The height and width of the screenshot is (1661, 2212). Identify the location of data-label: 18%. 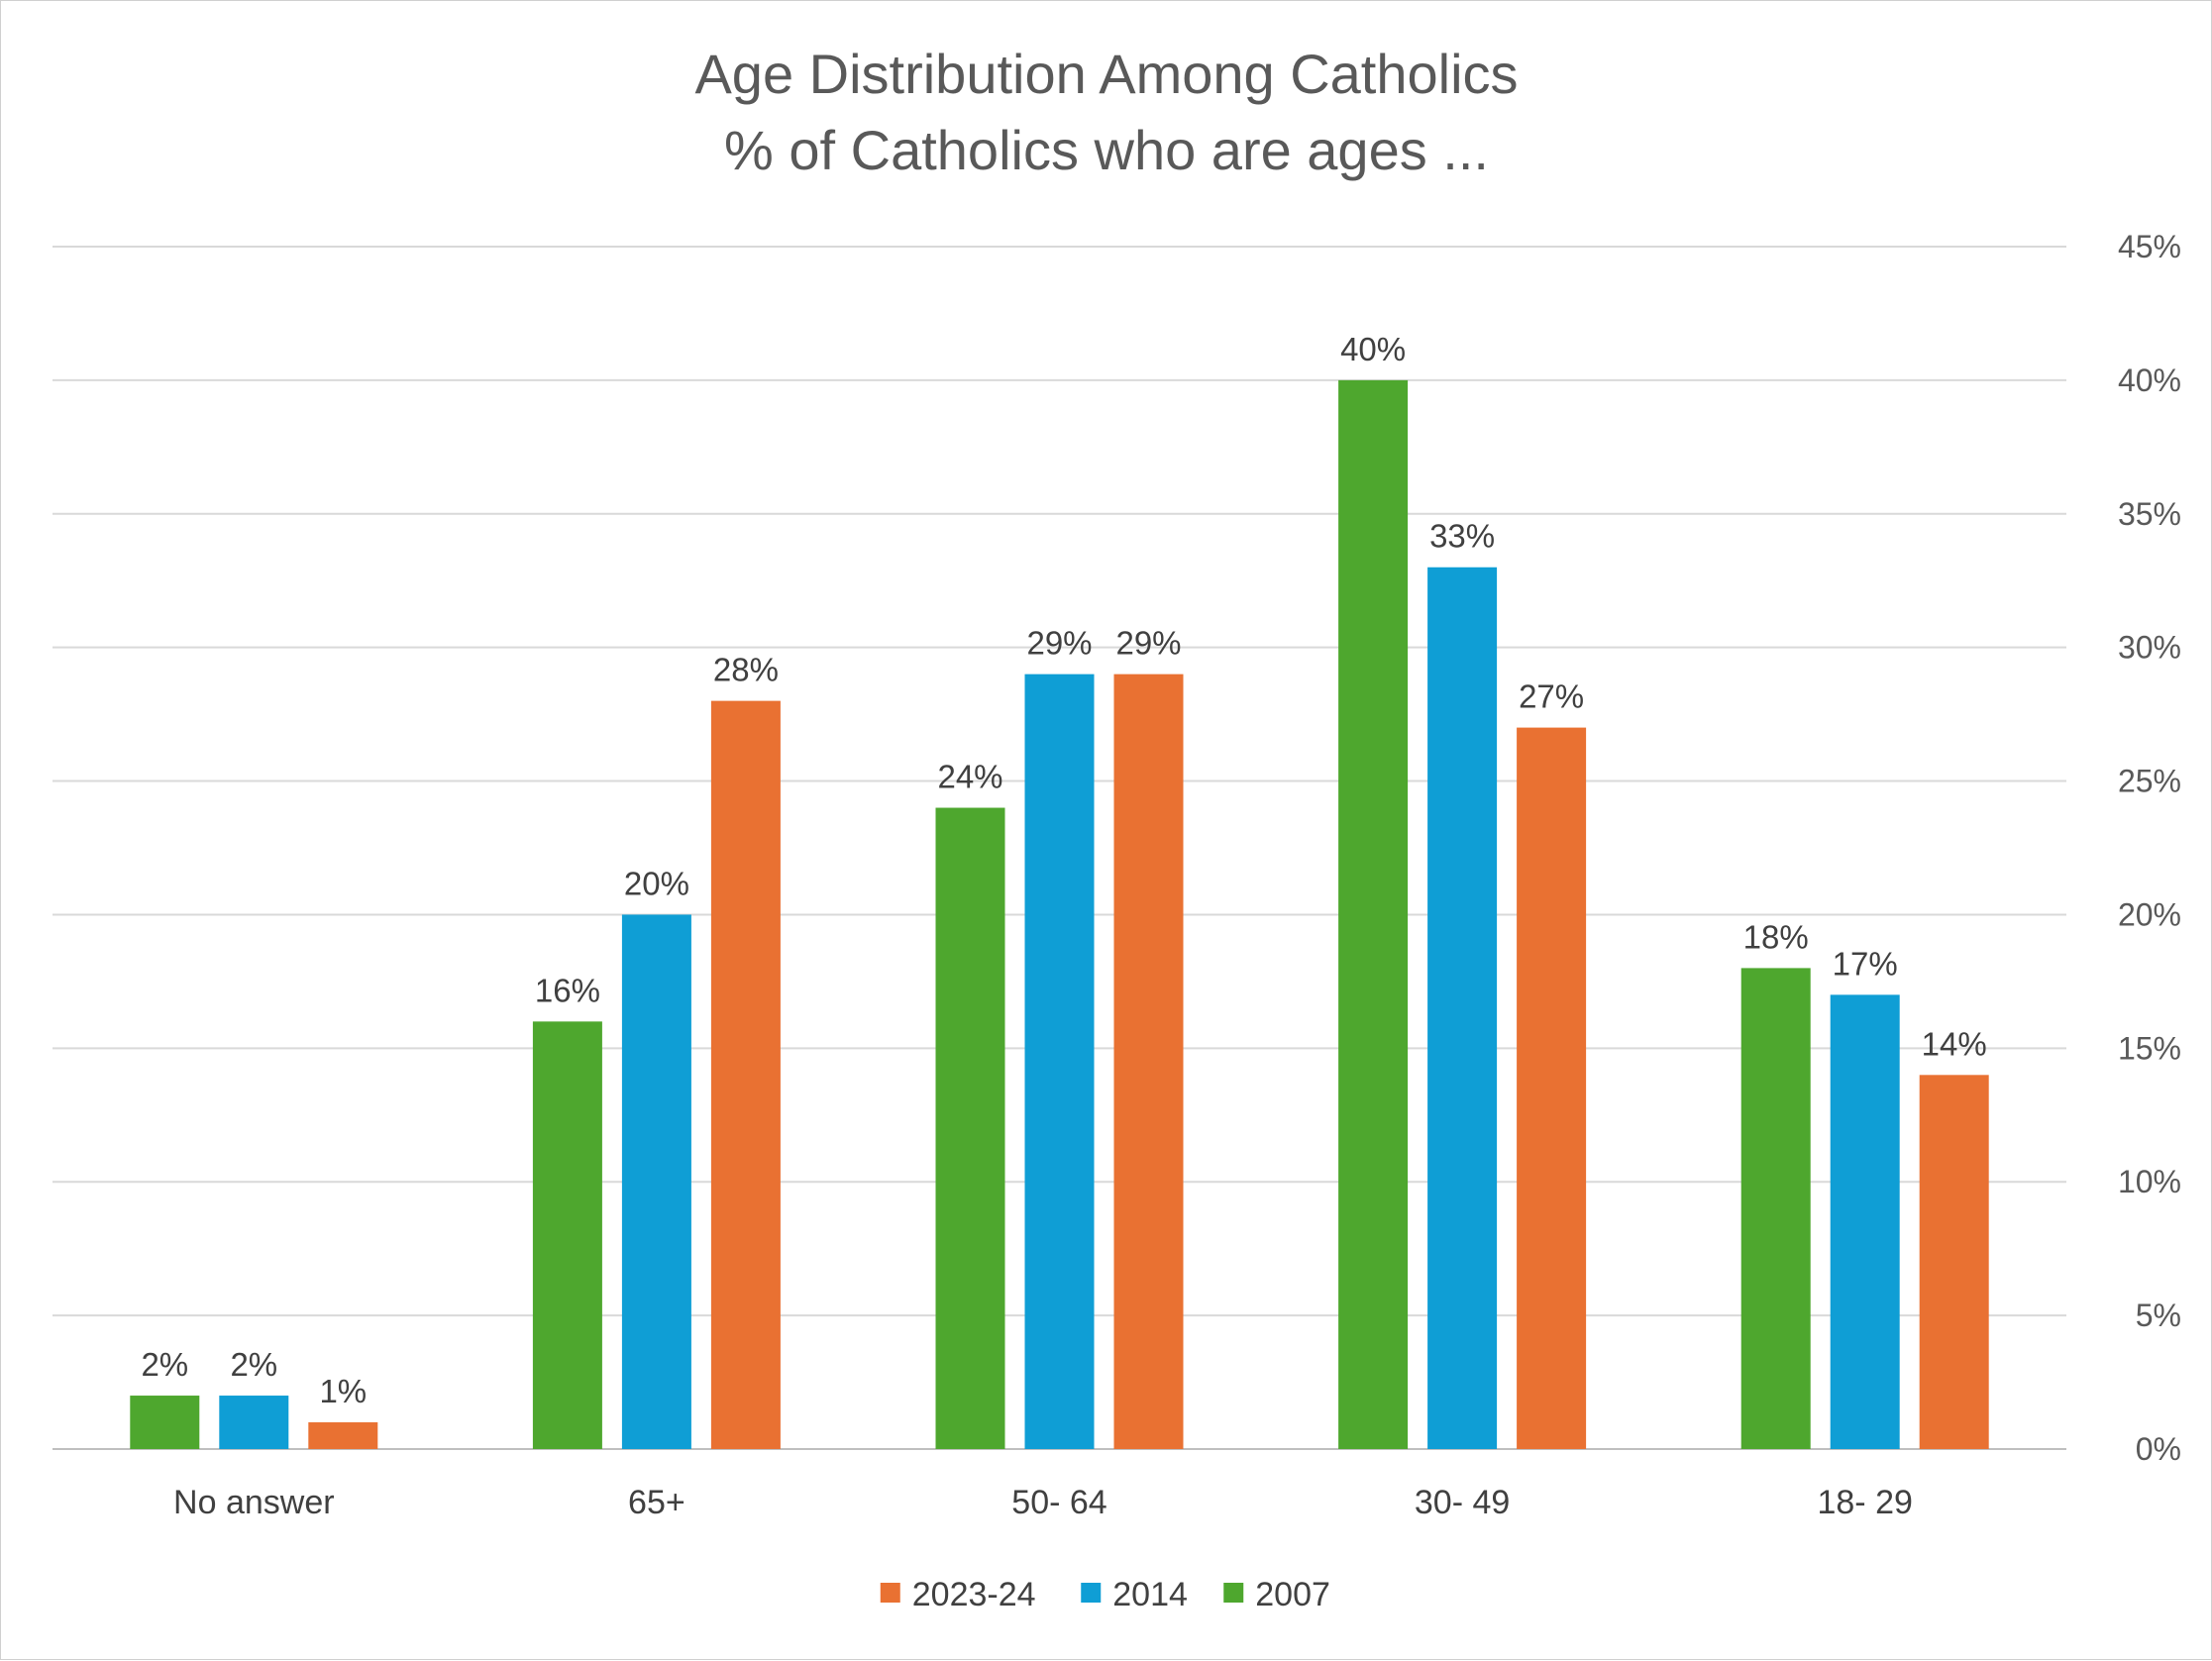
(1776, 936).